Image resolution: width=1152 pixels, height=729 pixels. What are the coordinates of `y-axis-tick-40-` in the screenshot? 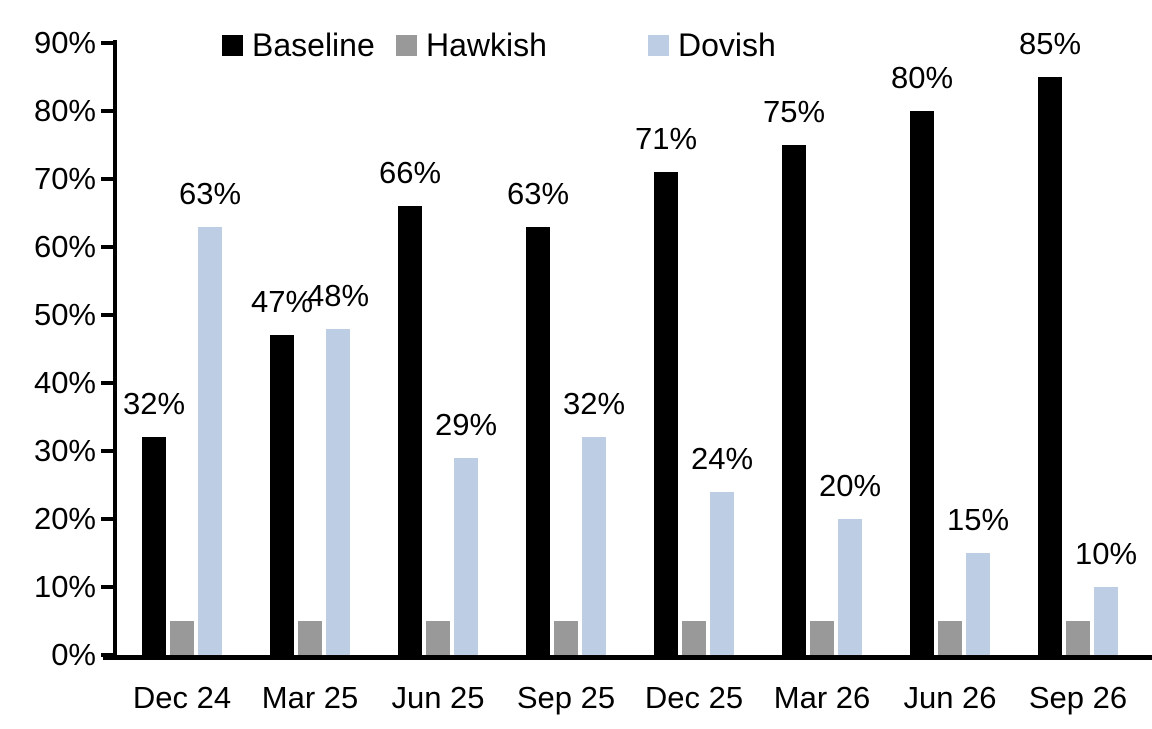 It's located at (107, 383).